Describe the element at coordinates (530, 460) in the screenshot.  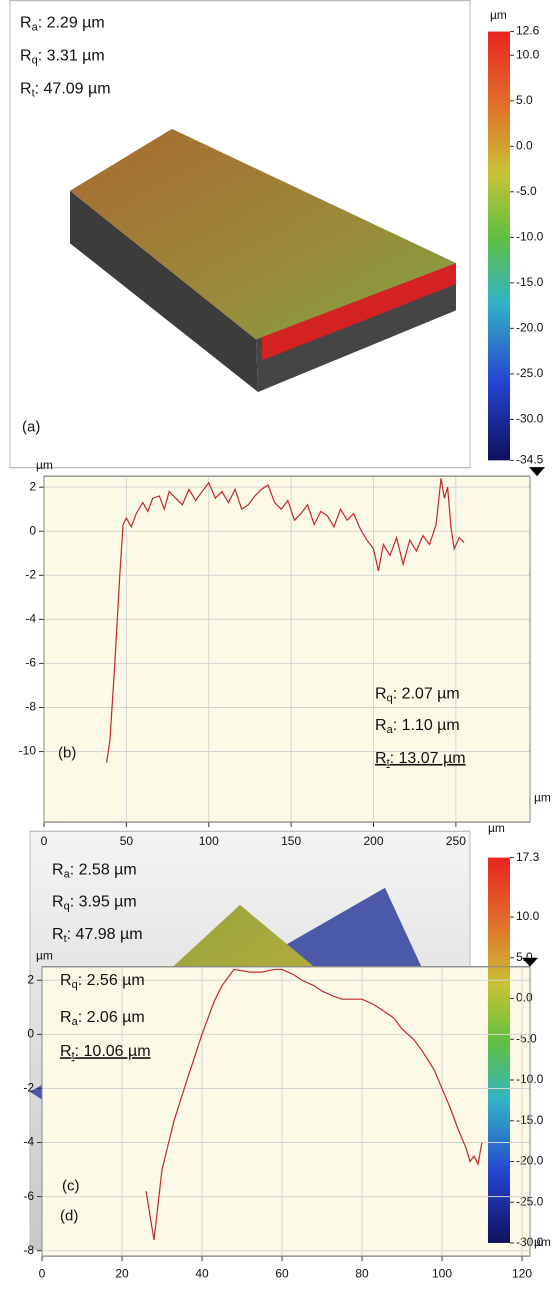
I see `colorbar-tick-label: -34.5` at that location.